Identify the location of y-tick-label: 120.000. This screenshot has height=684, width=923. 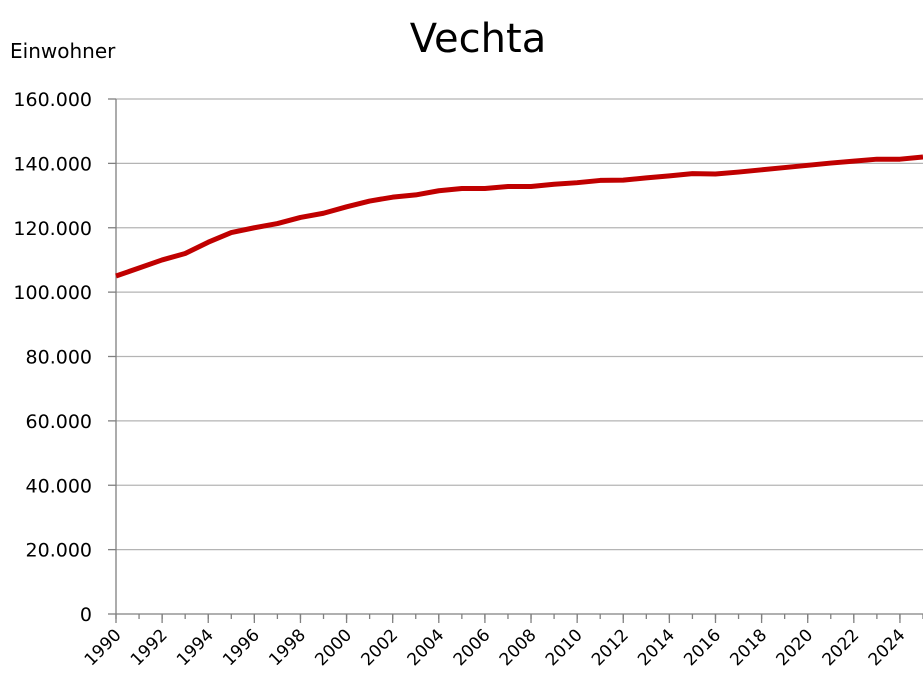
(52, 229).